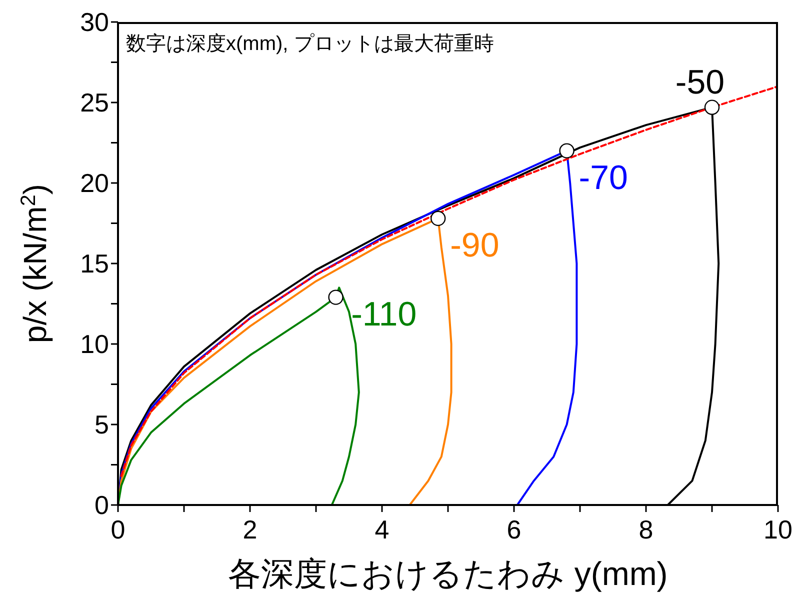 The height and width of the screenshot is (602, 796). I want to click on y-tick-label: 0, so click(101, 505).